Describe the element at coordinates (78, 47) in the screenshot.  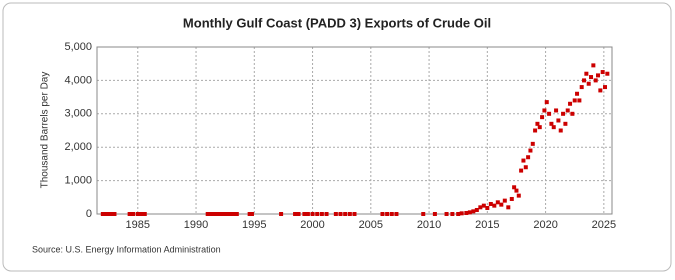
I see `y-tick-label: 5,000` at that location.